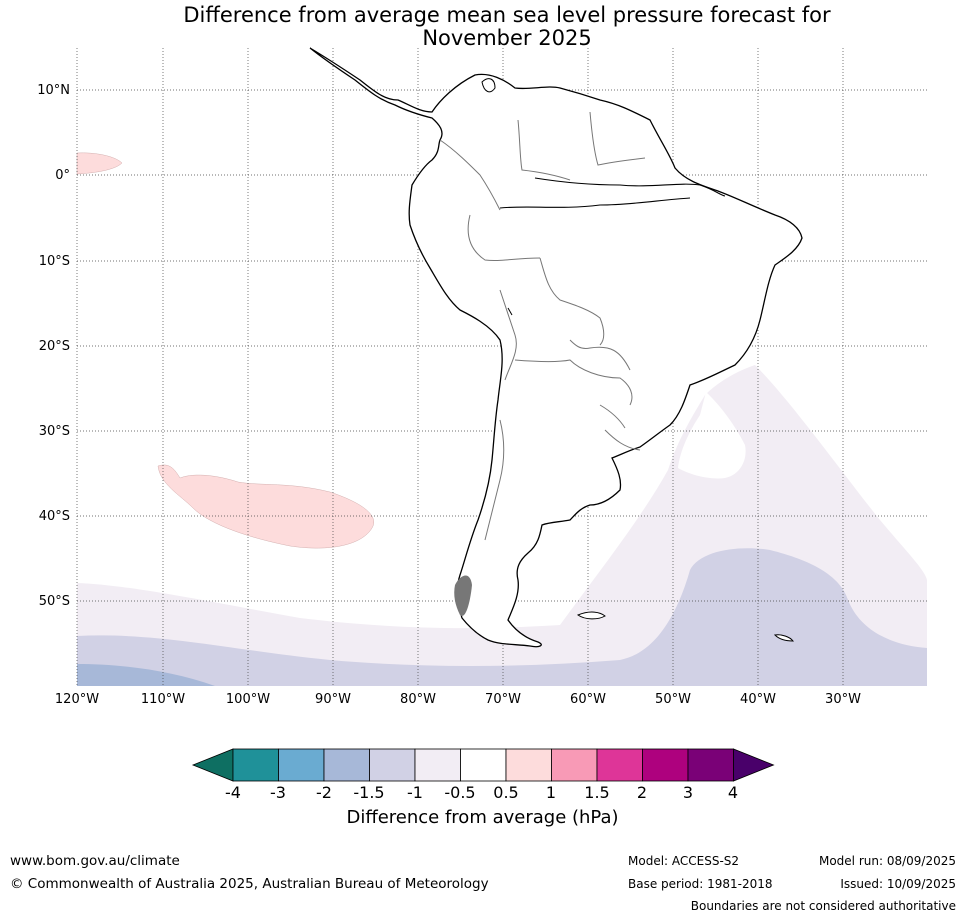  I want to click on chile-fjords, so click(463, 595).